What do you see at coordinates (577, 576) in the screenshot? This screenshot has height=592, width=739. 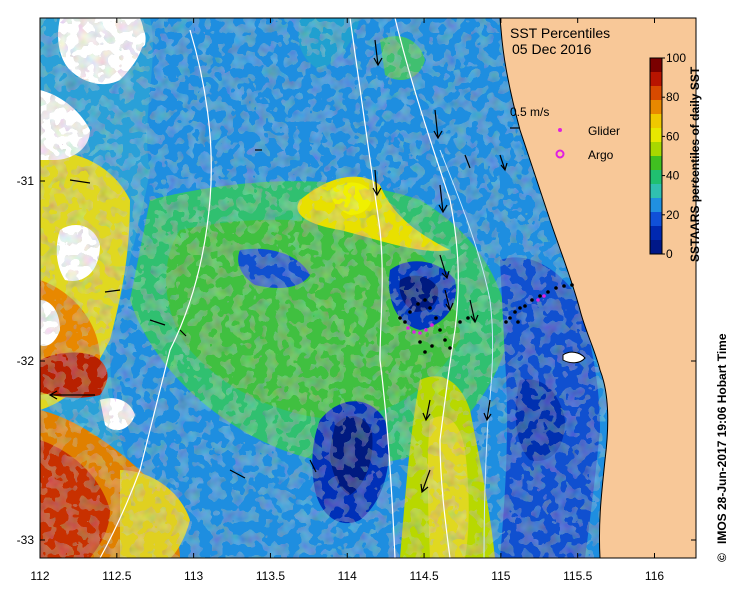 I see `x-tick-label: 115.5` at bounding box center [577, 576].